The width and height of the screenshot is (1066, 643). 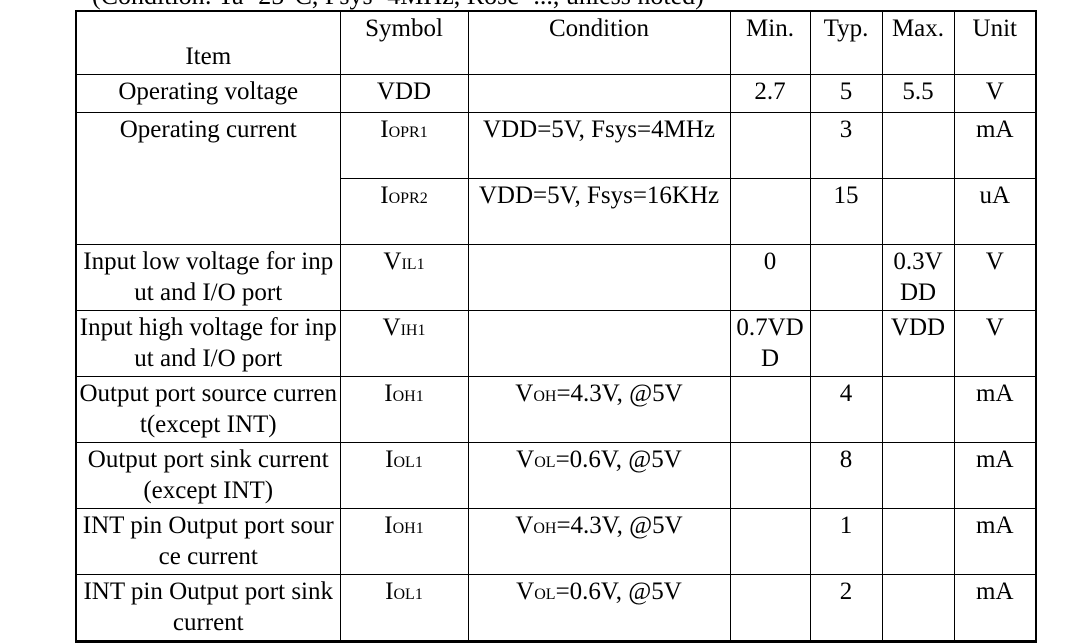 I want to click on symbol-cell: IOH1, so click(x=404, y=409).